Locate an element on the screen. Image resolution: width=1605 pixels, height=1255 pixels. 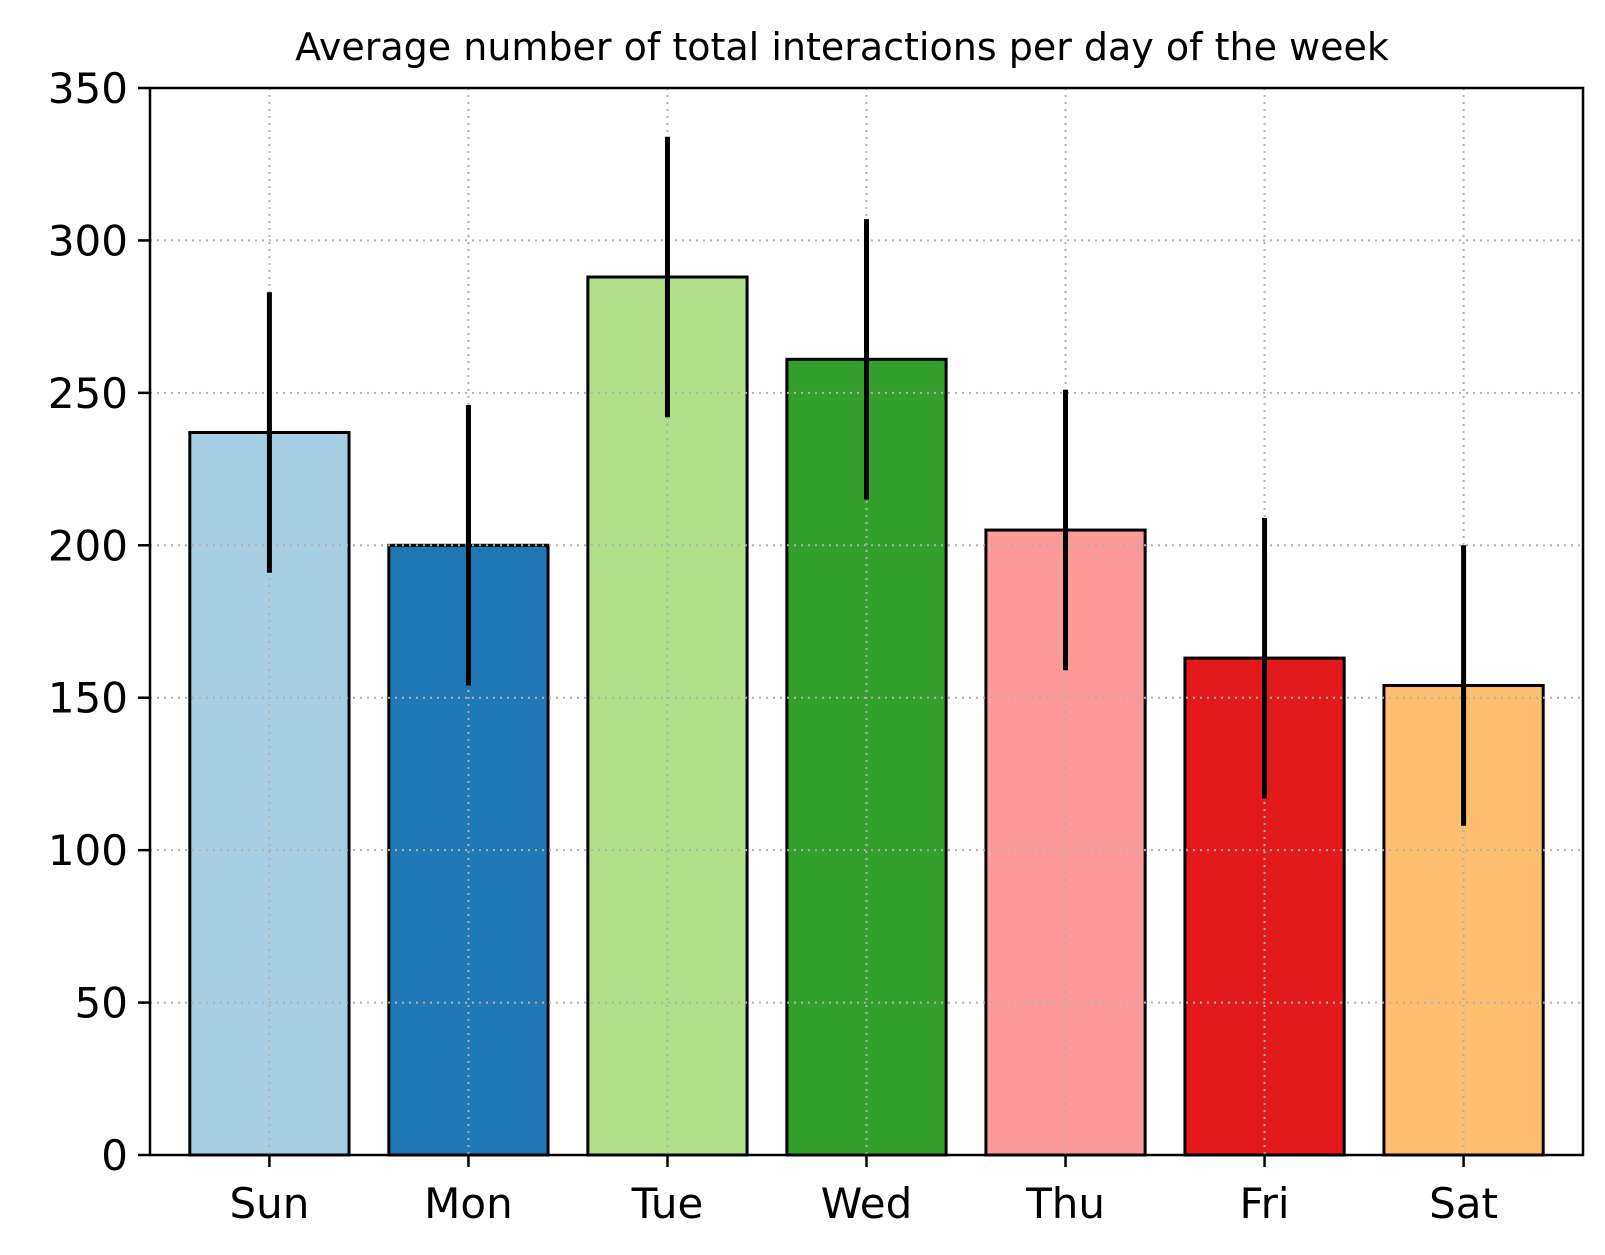
x-tick-label: Mon is located at coordinates (468, 1203).